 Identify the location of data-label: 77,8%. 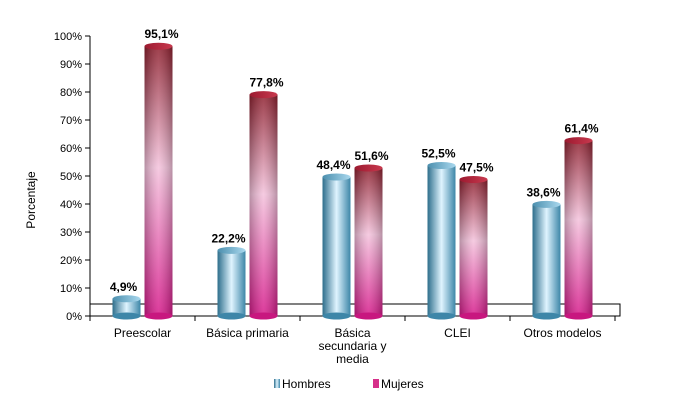
(266, 83).